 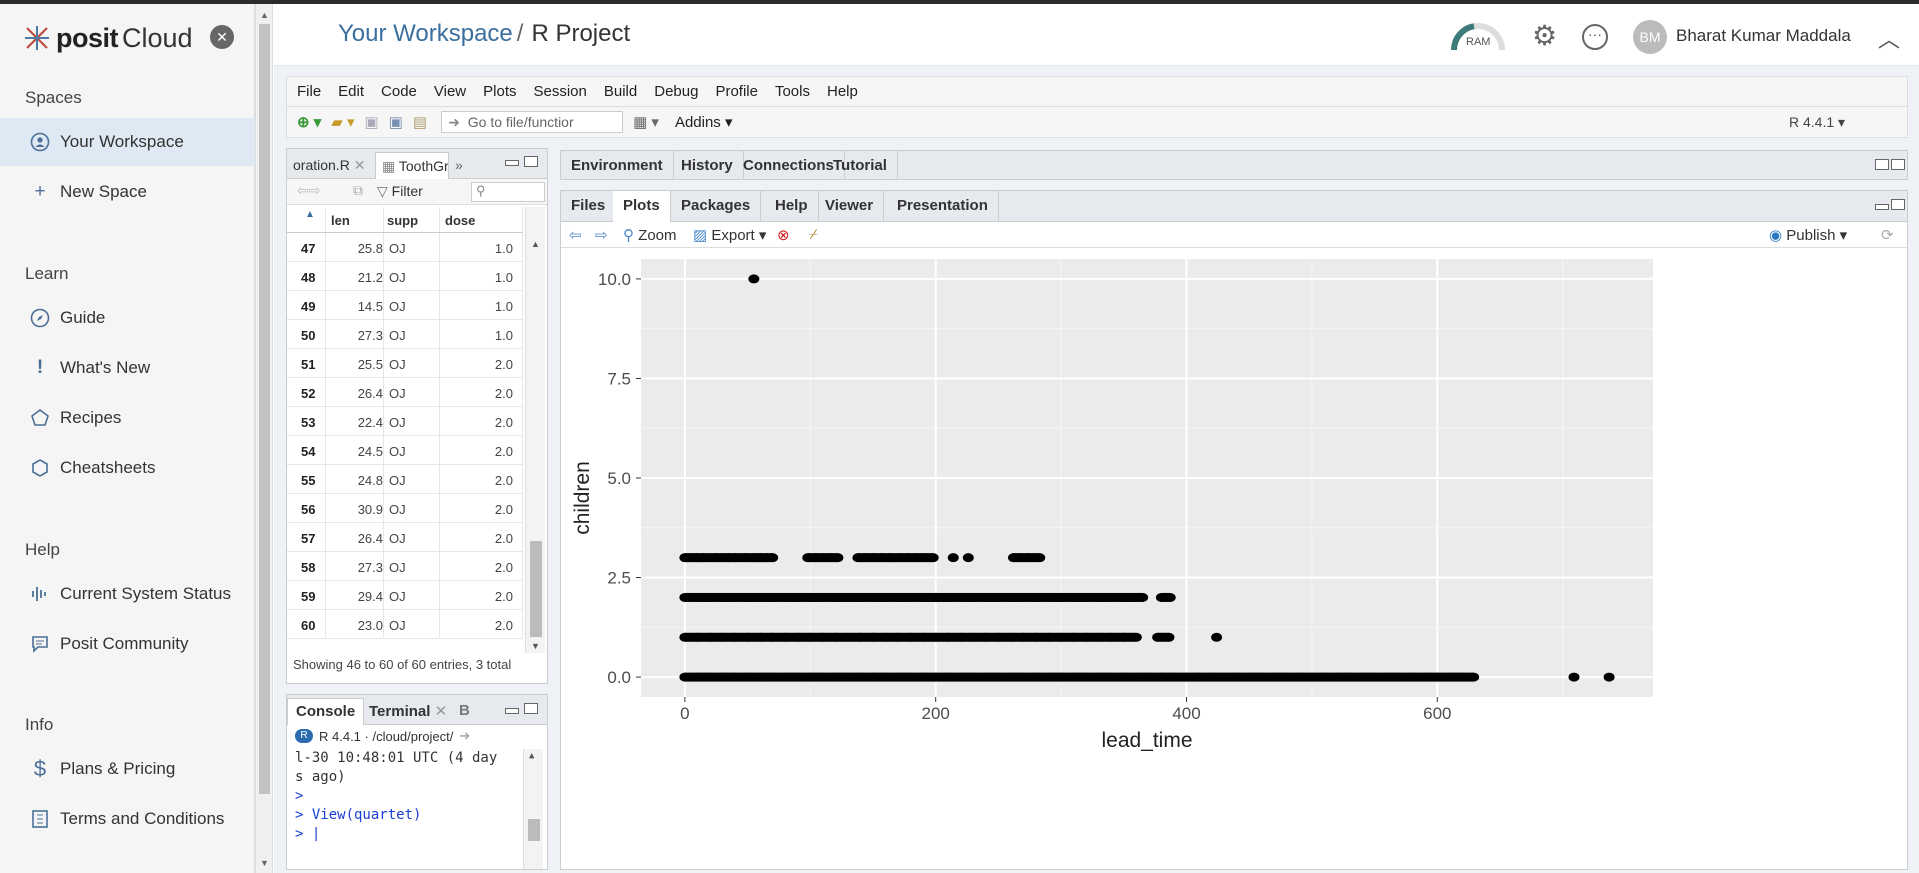 I want to click on menu-session: Session, so click(x=560, y=91).